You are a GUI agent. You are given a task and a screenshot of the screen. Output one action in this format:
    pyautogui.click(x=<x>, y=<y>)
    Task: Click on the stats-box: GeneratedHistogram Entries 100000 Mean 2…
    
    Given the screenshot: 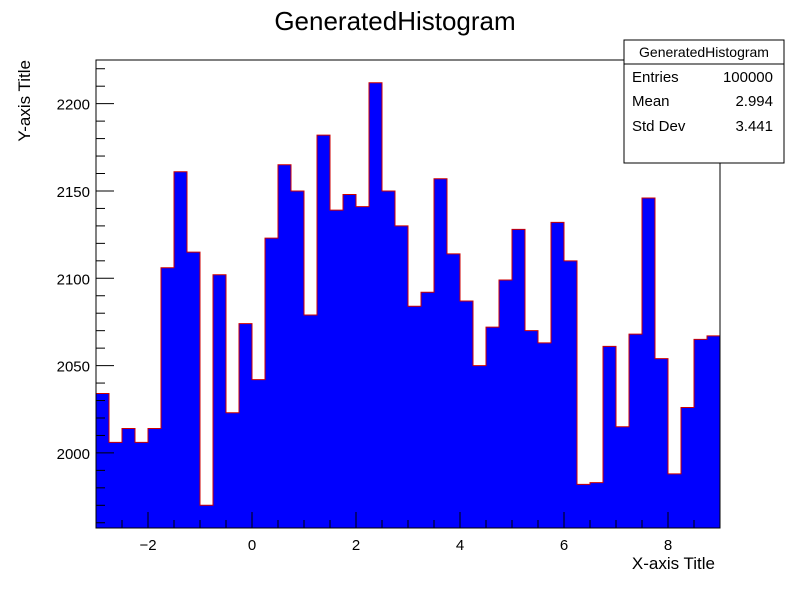 What is the action you would take?
    pyautogui.click(x=704, y=101)
    